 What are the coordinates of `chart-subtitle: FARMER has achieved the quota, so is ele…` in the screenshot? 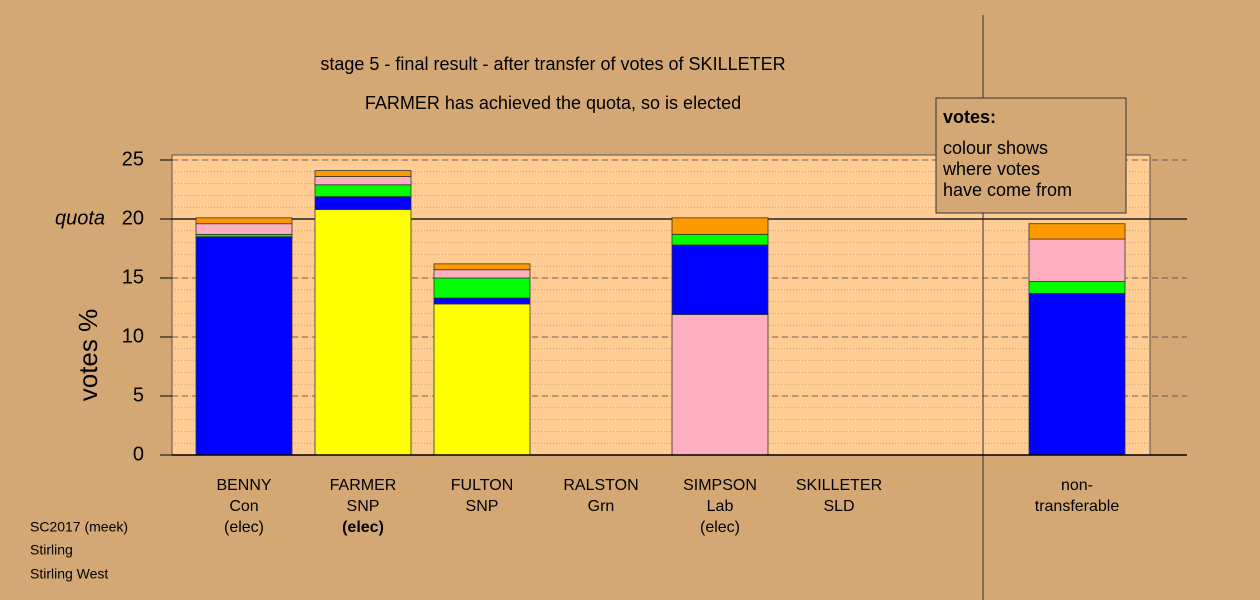 It's located at (553, 103).